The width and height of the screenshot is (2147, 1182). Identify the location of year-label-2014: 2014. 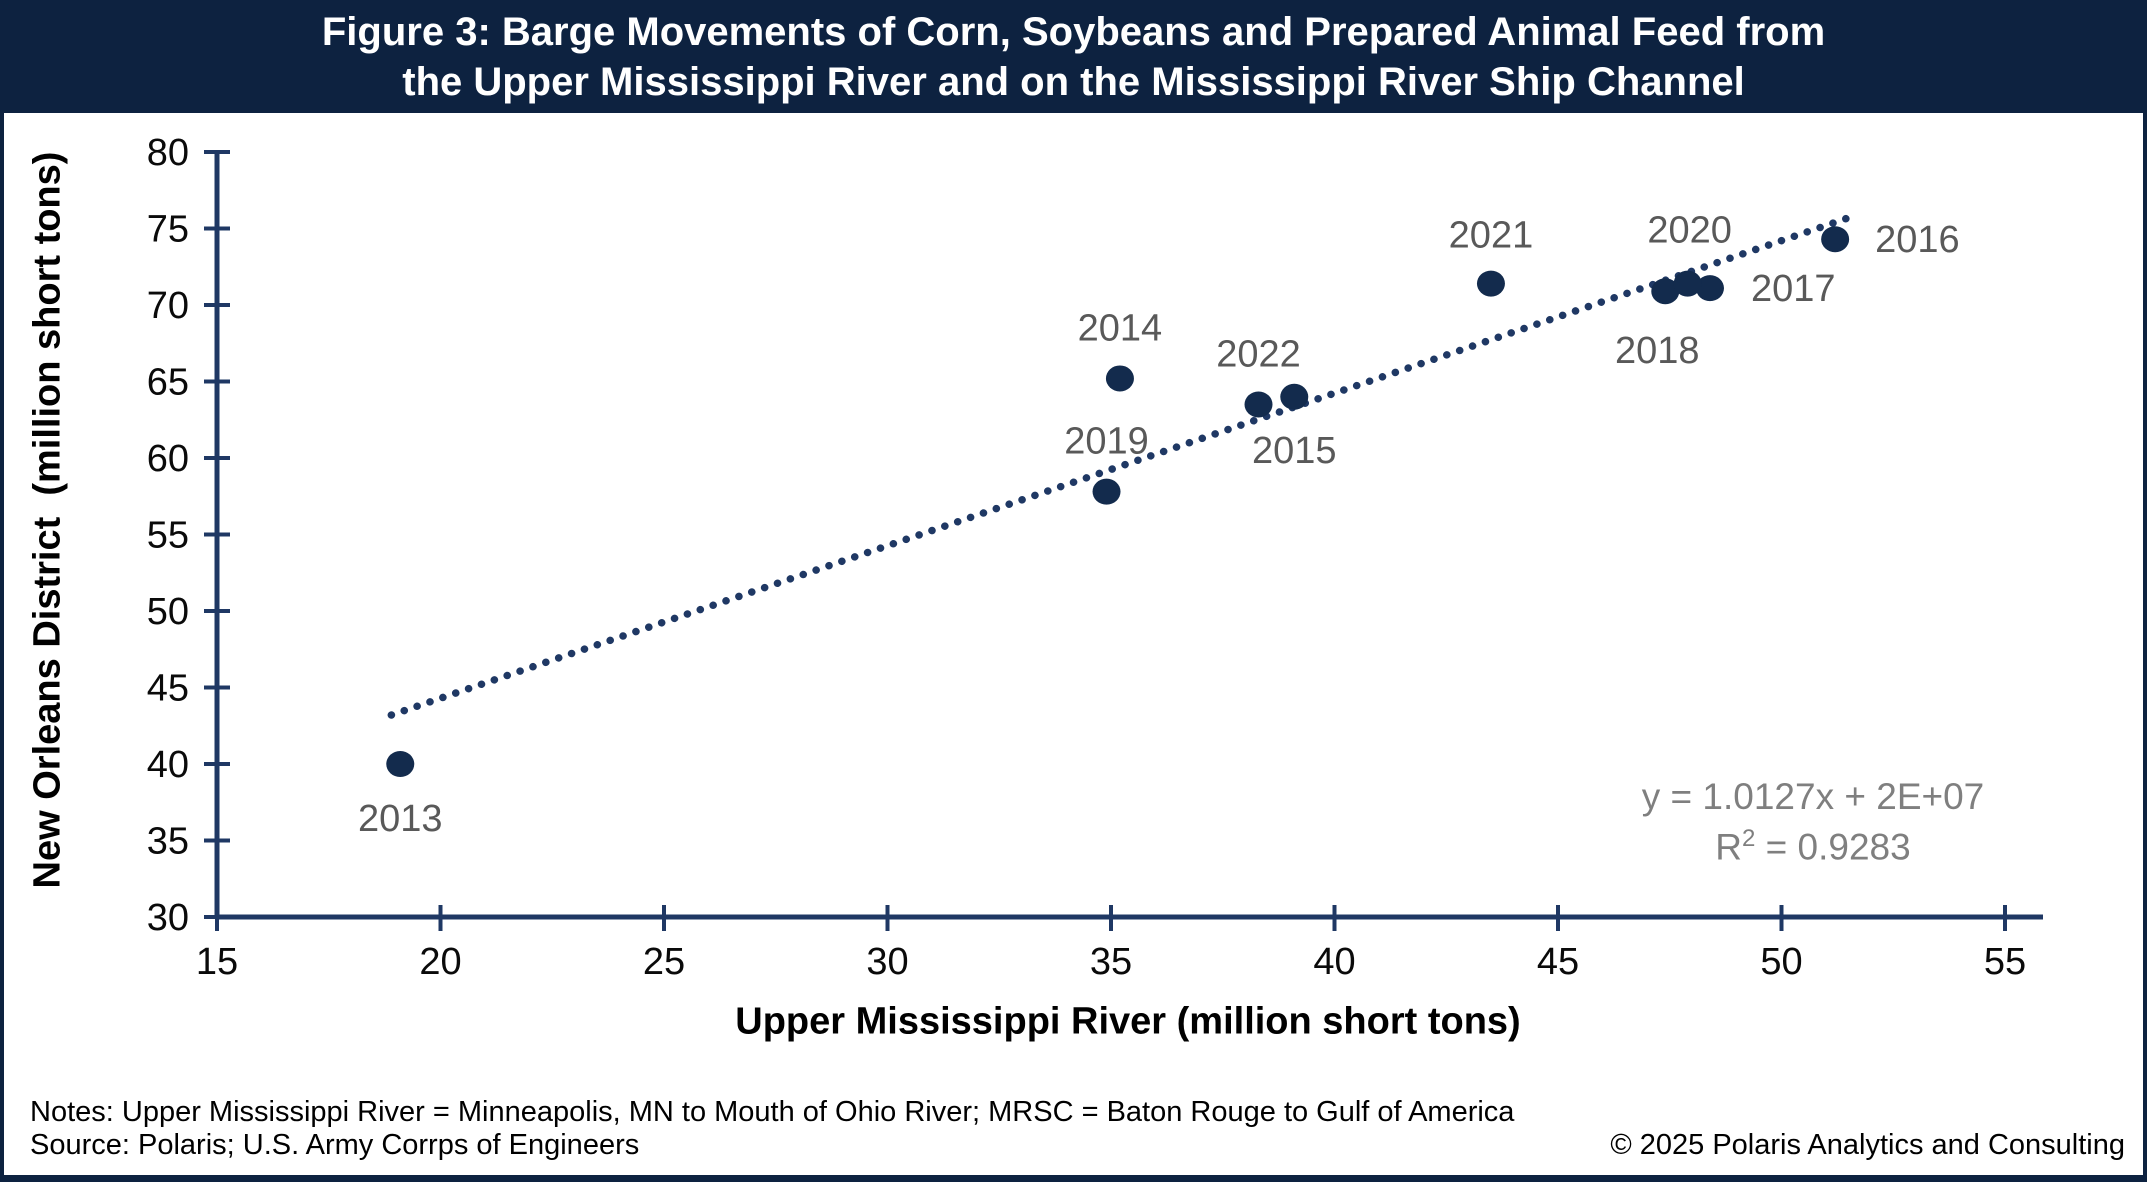
(1120, 328).